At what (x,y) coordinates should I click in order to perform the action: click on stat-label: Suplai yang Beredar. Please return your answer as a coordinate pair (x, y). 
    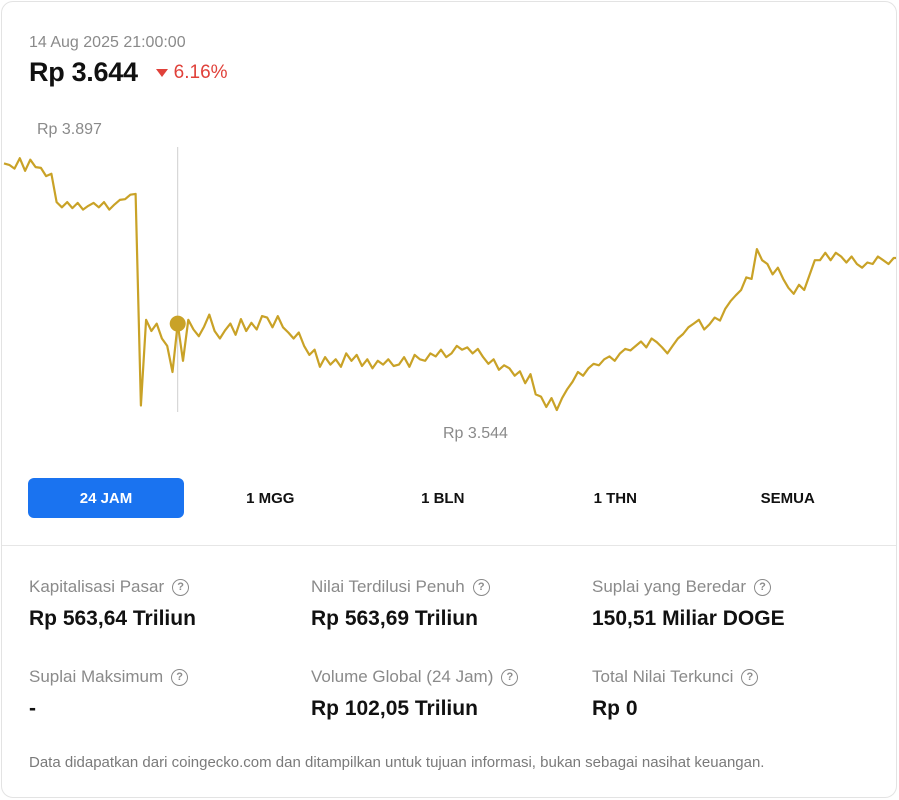
    Looking at the image, I should click on (669, 586).